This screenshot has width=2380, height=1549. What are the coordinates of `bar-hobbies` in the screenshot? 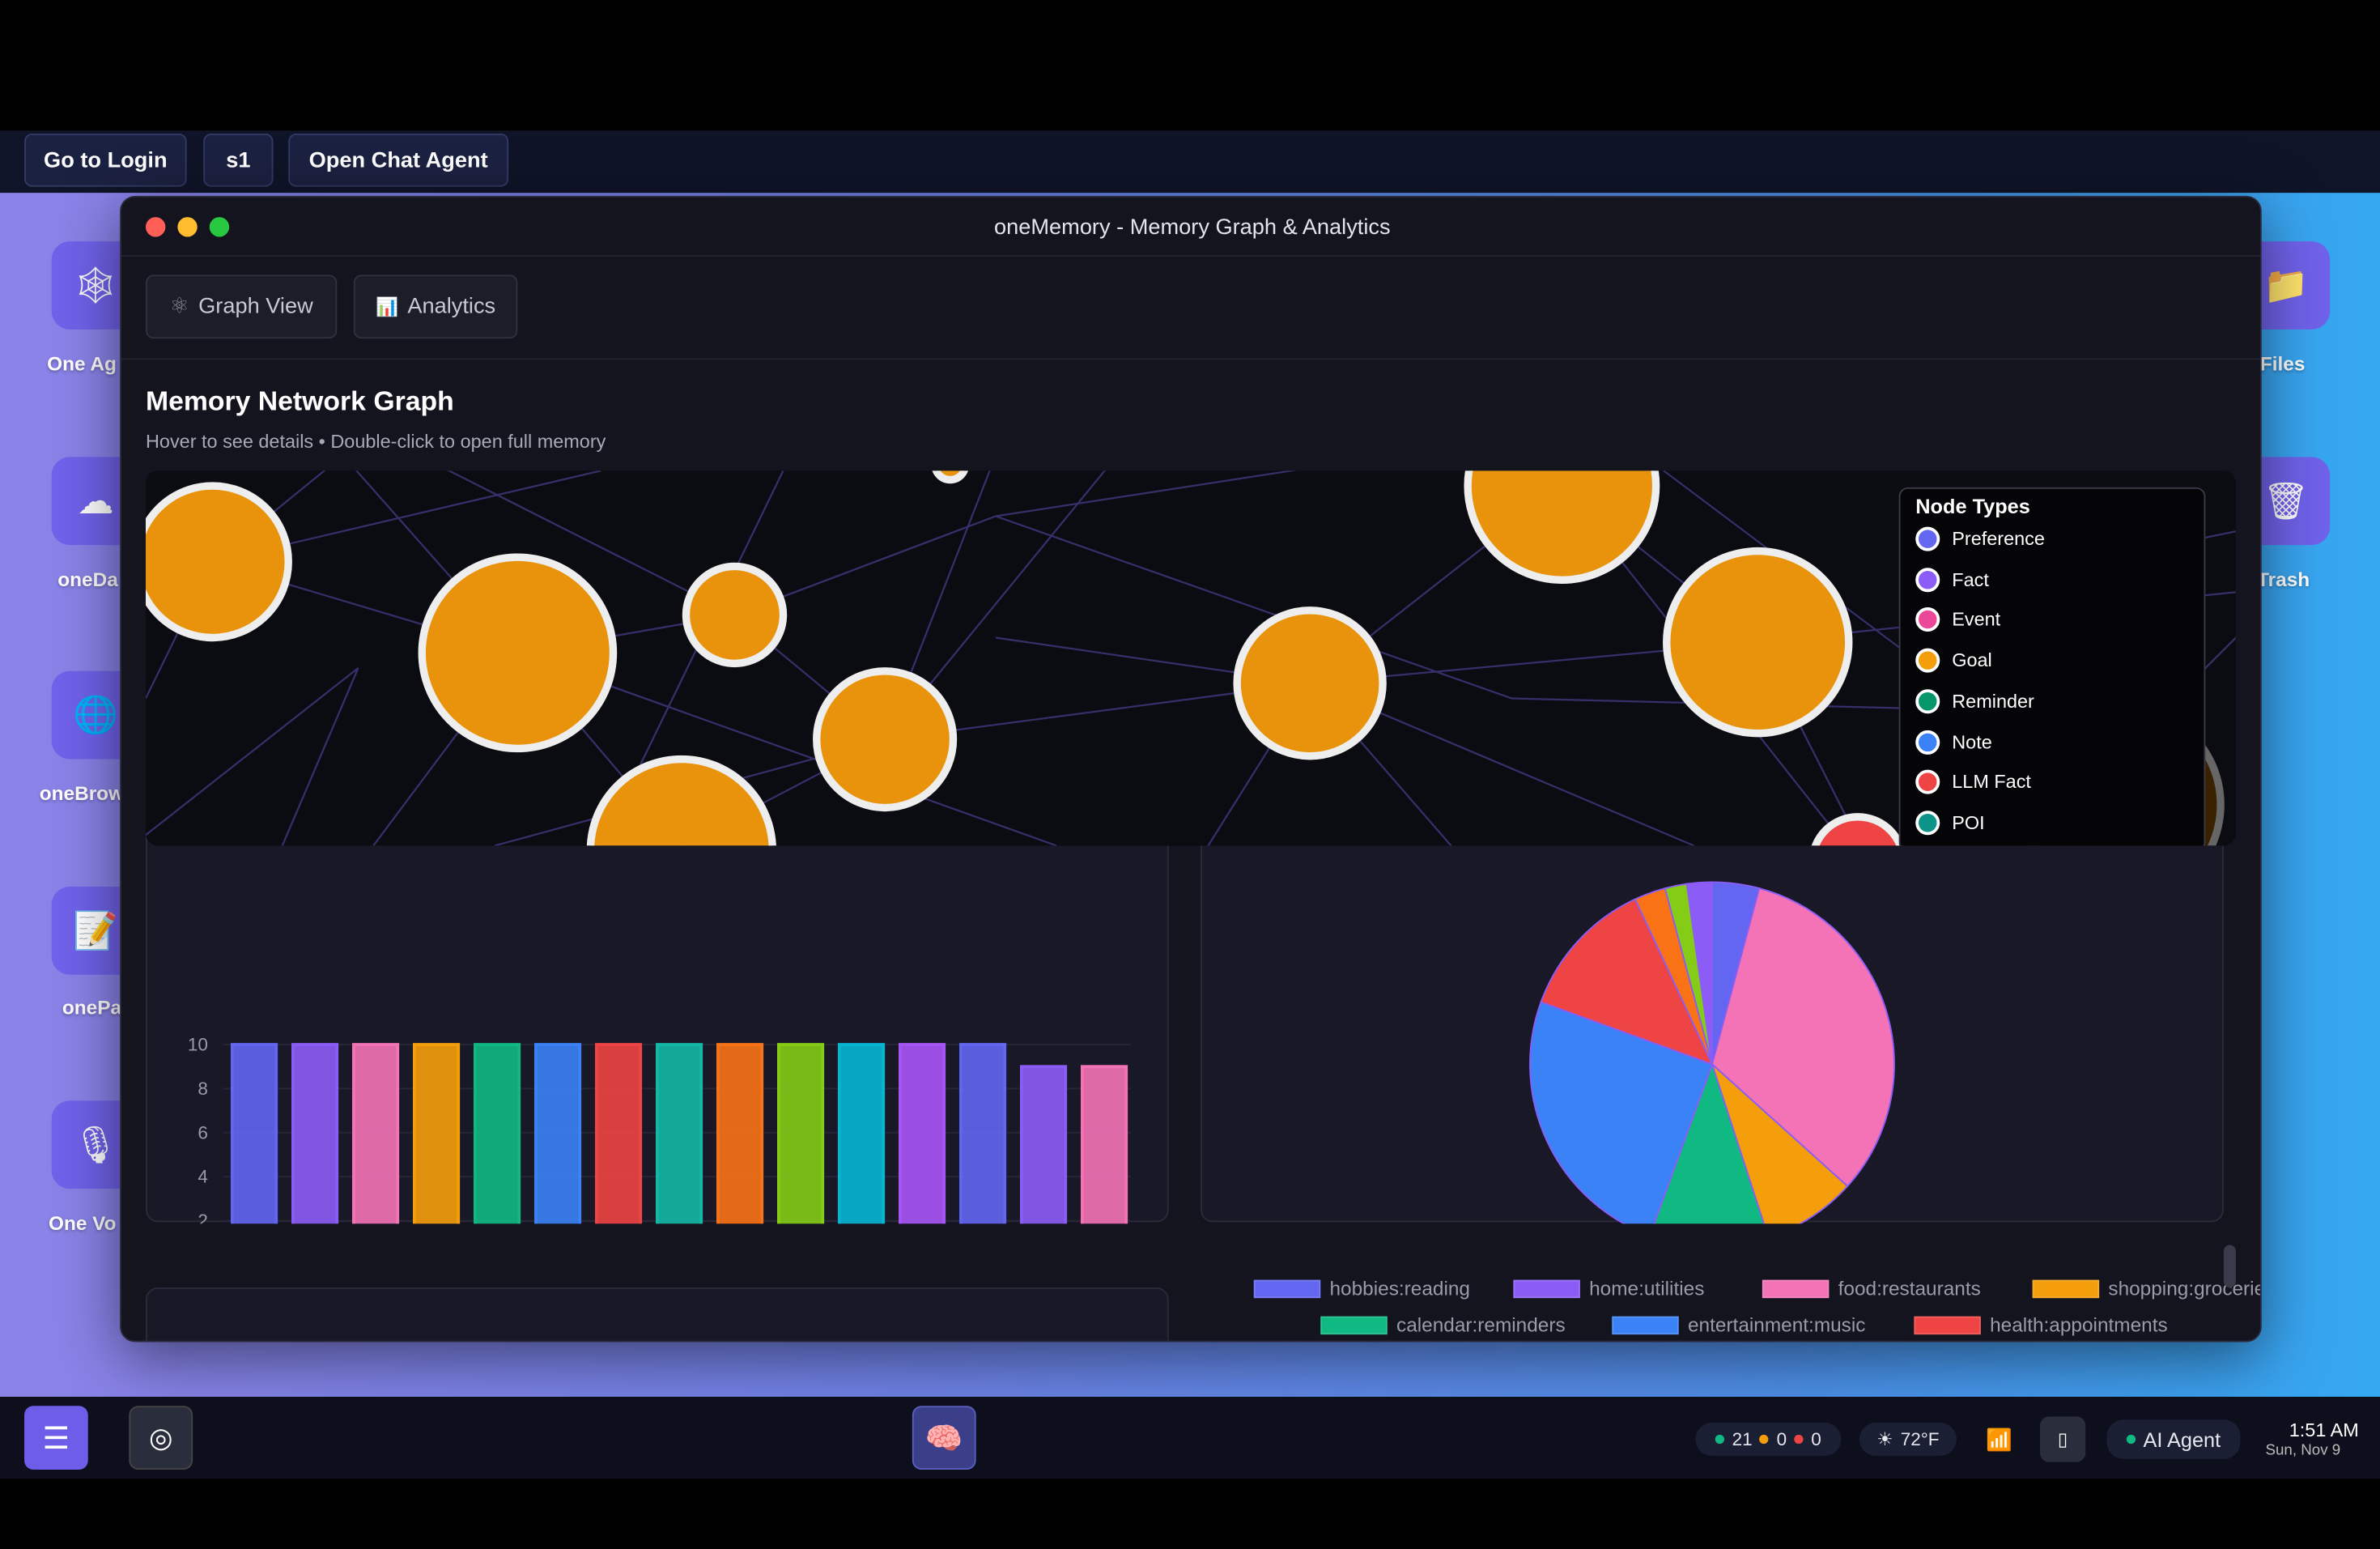 It's located at (862, 1154).